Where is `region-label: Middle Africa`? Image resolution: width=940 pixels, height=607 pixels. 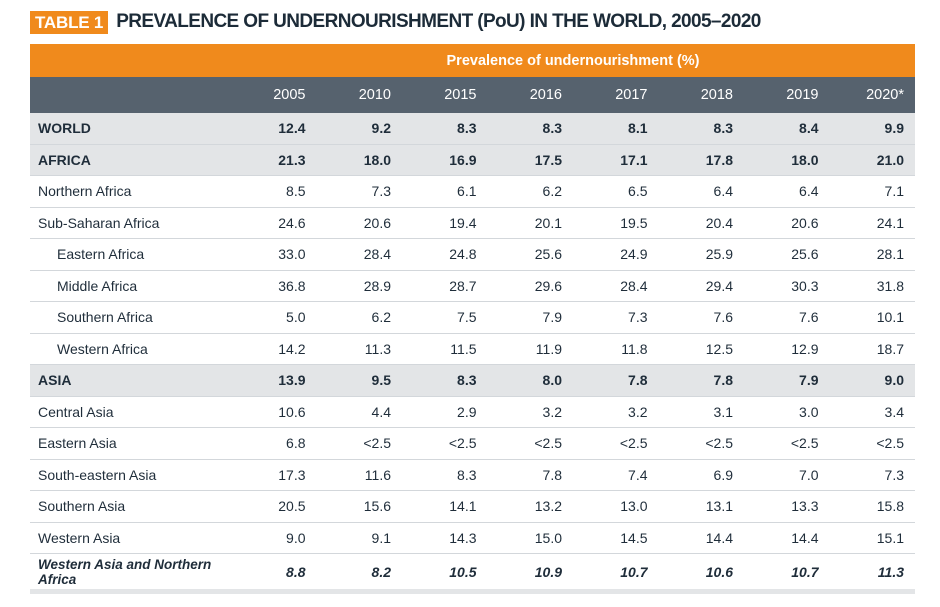
region-label: Middle Africa is located at coordinates (97, 285).